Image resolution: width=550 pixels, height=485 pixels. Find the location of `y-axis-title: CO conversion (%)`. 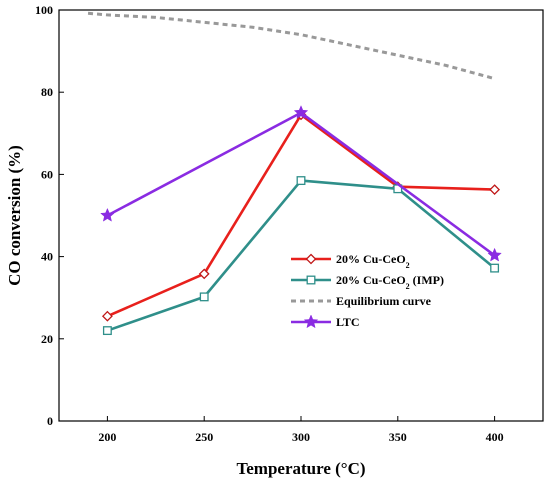

y-axis-title: CO conversion (%) is located at coordinates (14, 215).